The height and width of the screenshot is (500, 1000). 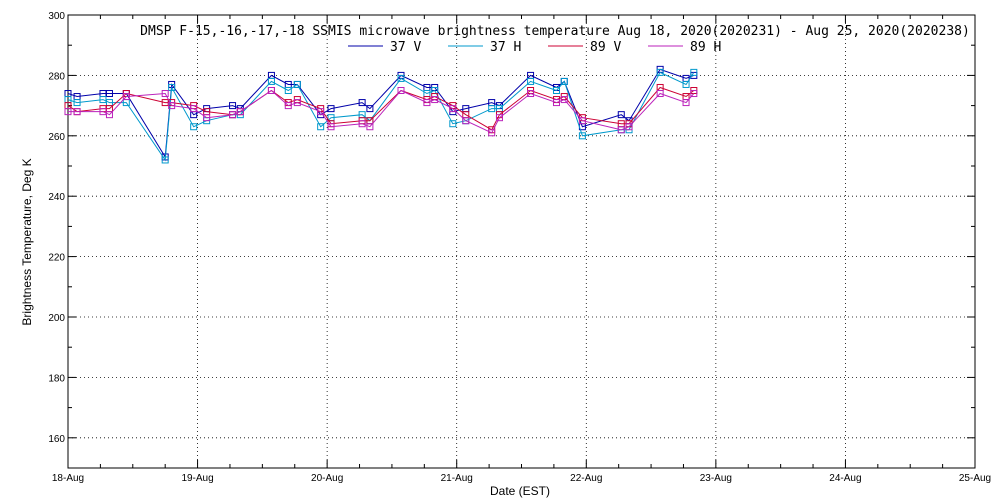 What do you see at coordinates (384, 47) in the screenshot?
I see `legend-item: 37 V` at bounding box center [384, 47].